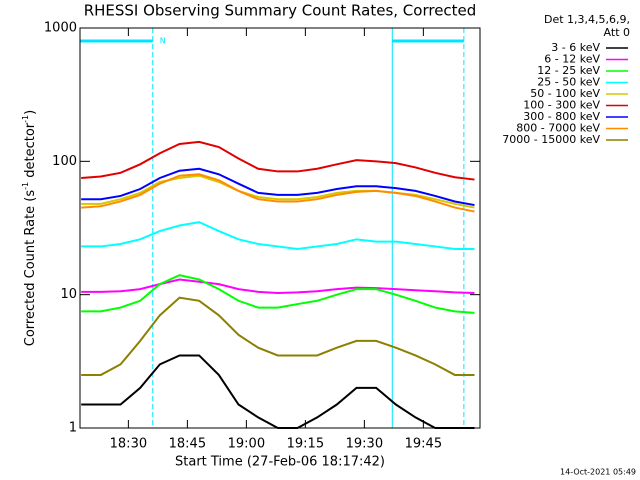 The height and width of the screenshot is (480, 640). What do you see at coordinates (128, 444) in the screenshot?
I see `x-tick-label: 18:30` at bounding box center [128, 444].